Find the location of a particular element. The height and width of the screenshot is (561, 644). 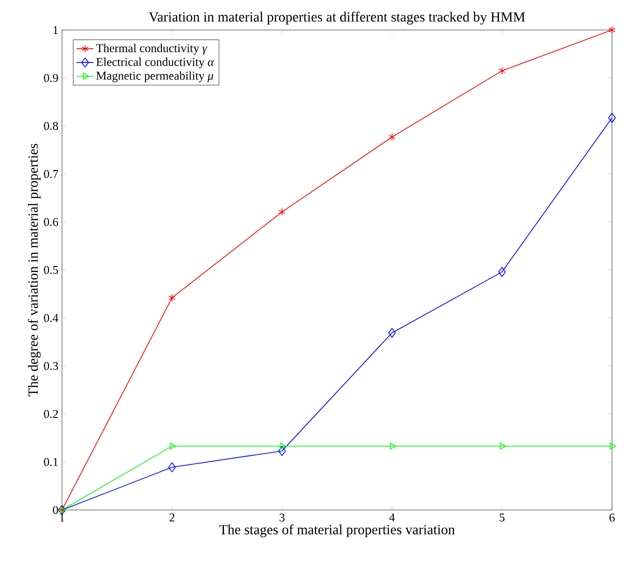

y-tick-label: 1 is located at coordinates (56, 30).